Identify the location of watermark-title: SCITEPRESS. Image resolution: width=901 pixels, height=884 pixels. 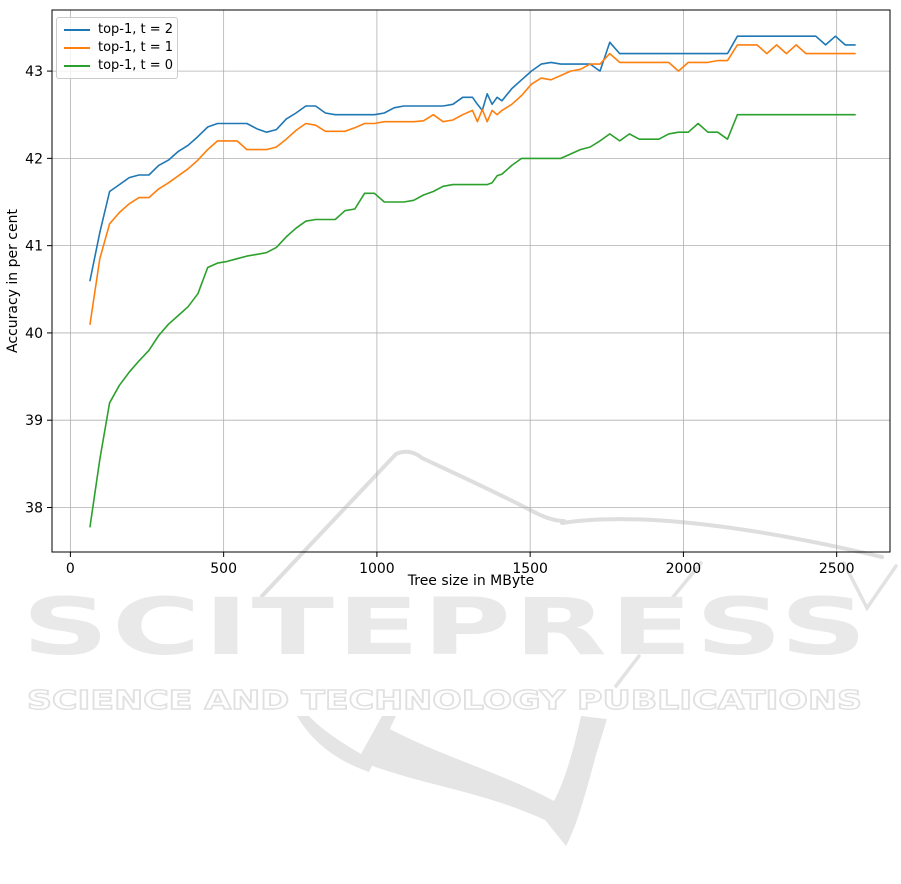
(446, 628).